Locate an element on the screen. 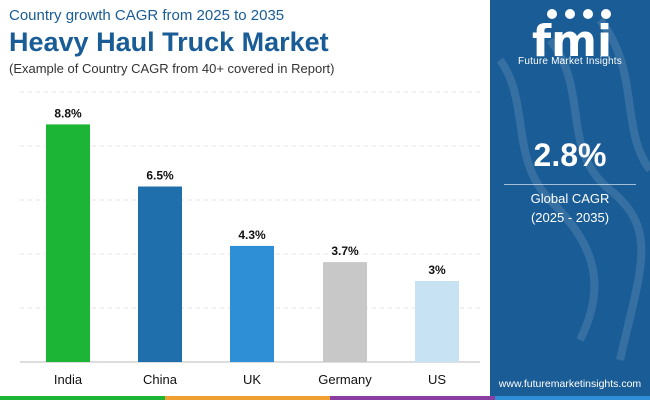 The height and width of the screenshot is (400, 650). bar-us is located at coordinates (437, 321).